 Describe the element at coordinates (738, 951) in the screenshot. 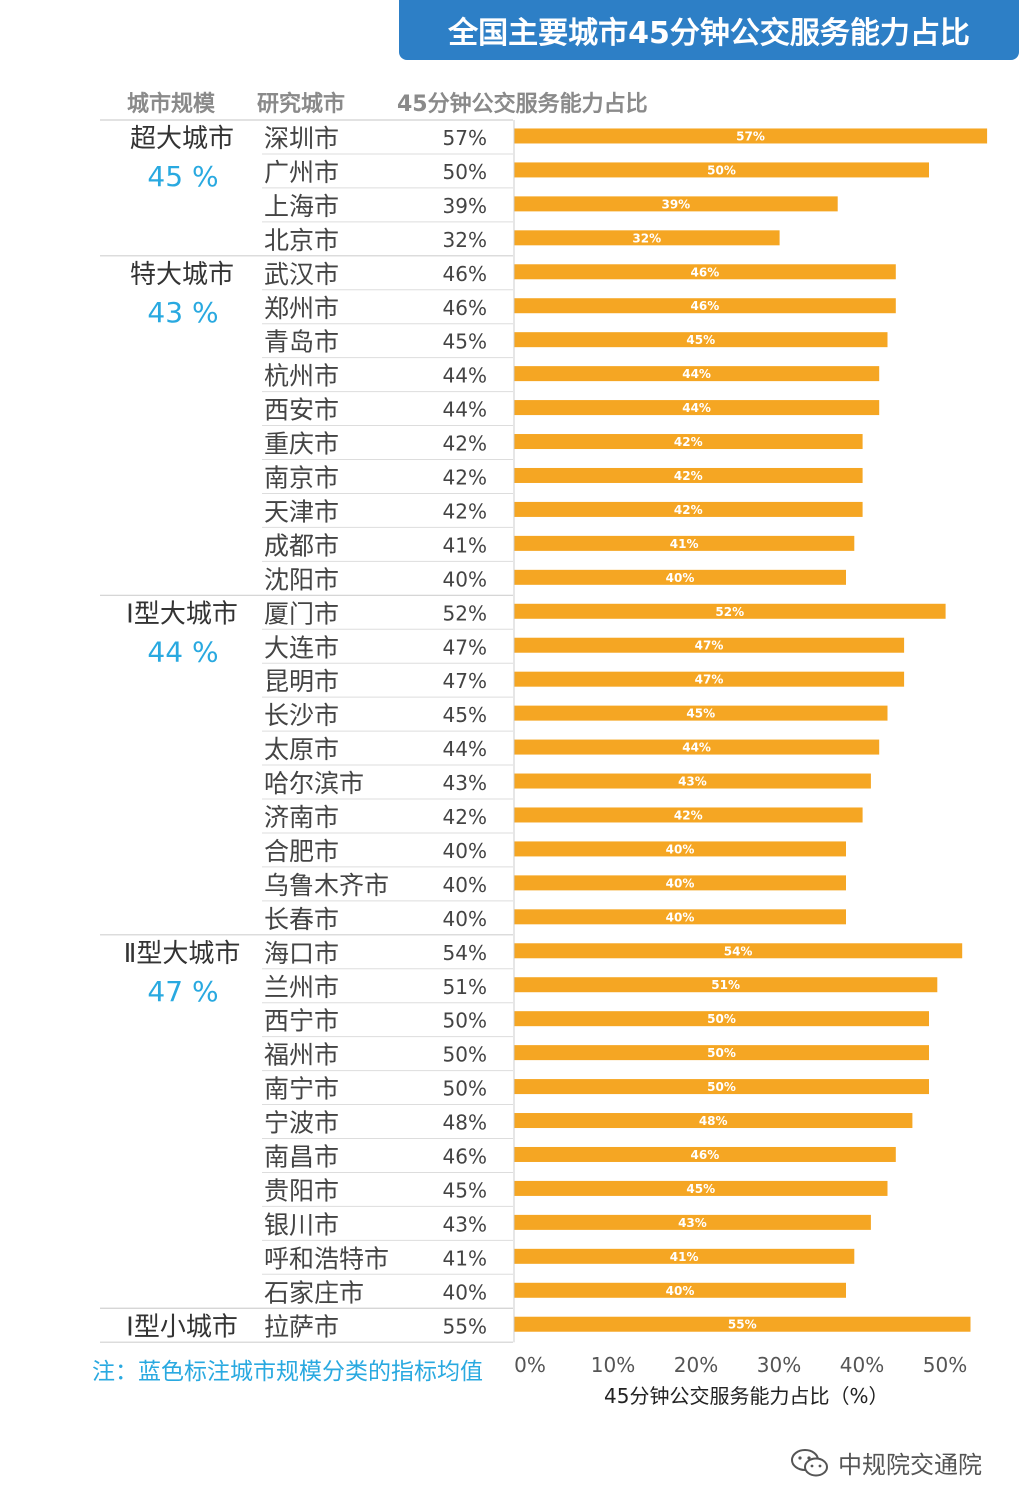

I see `bar-data-label: 54%` at that location.